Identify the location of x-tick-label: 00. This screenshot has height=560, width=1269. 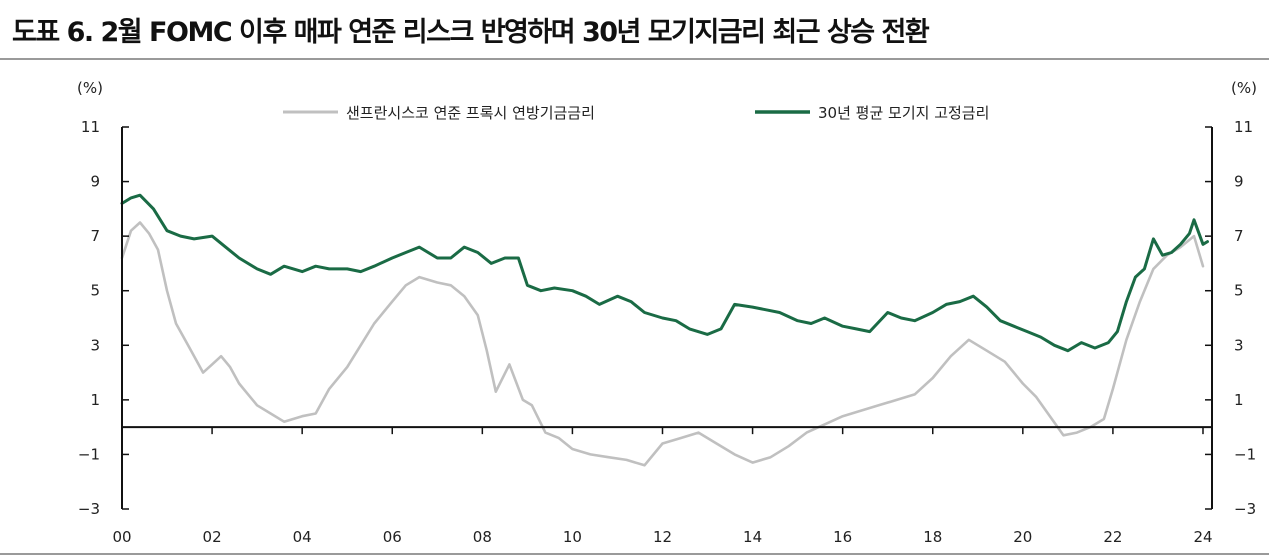
(121, 537).